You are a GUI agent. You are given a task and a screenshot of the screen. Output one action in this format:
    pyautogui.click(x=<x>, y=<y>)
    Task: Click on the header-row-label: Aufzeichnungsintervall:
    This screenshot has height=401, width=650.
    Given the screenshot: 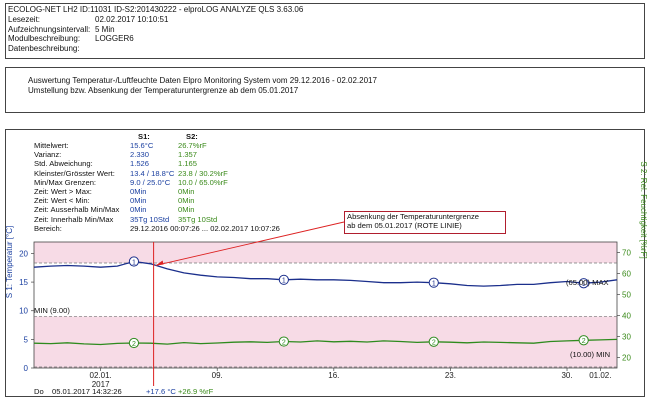 What is the action you would take?
    pyautogui.click(x=49, y=29)
    